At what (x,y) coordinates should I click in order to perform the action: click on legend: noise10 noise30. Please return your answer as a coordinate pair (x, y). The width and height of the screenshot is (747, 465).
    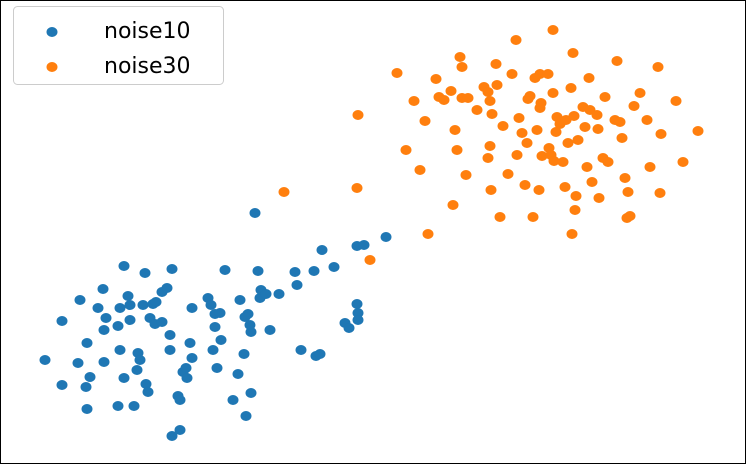
    Looking at the image, I should click on (118, 45).